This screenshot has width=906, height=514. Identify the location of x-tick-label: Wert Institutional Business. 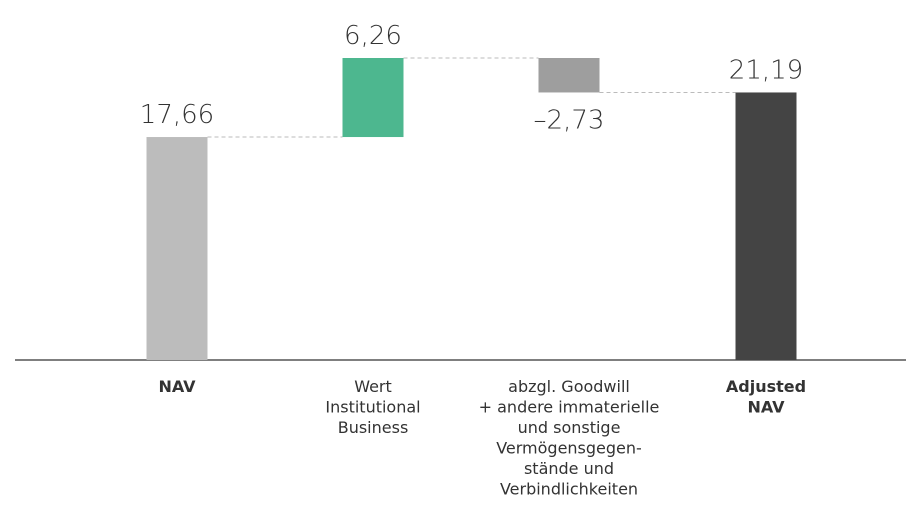
(372, 407).